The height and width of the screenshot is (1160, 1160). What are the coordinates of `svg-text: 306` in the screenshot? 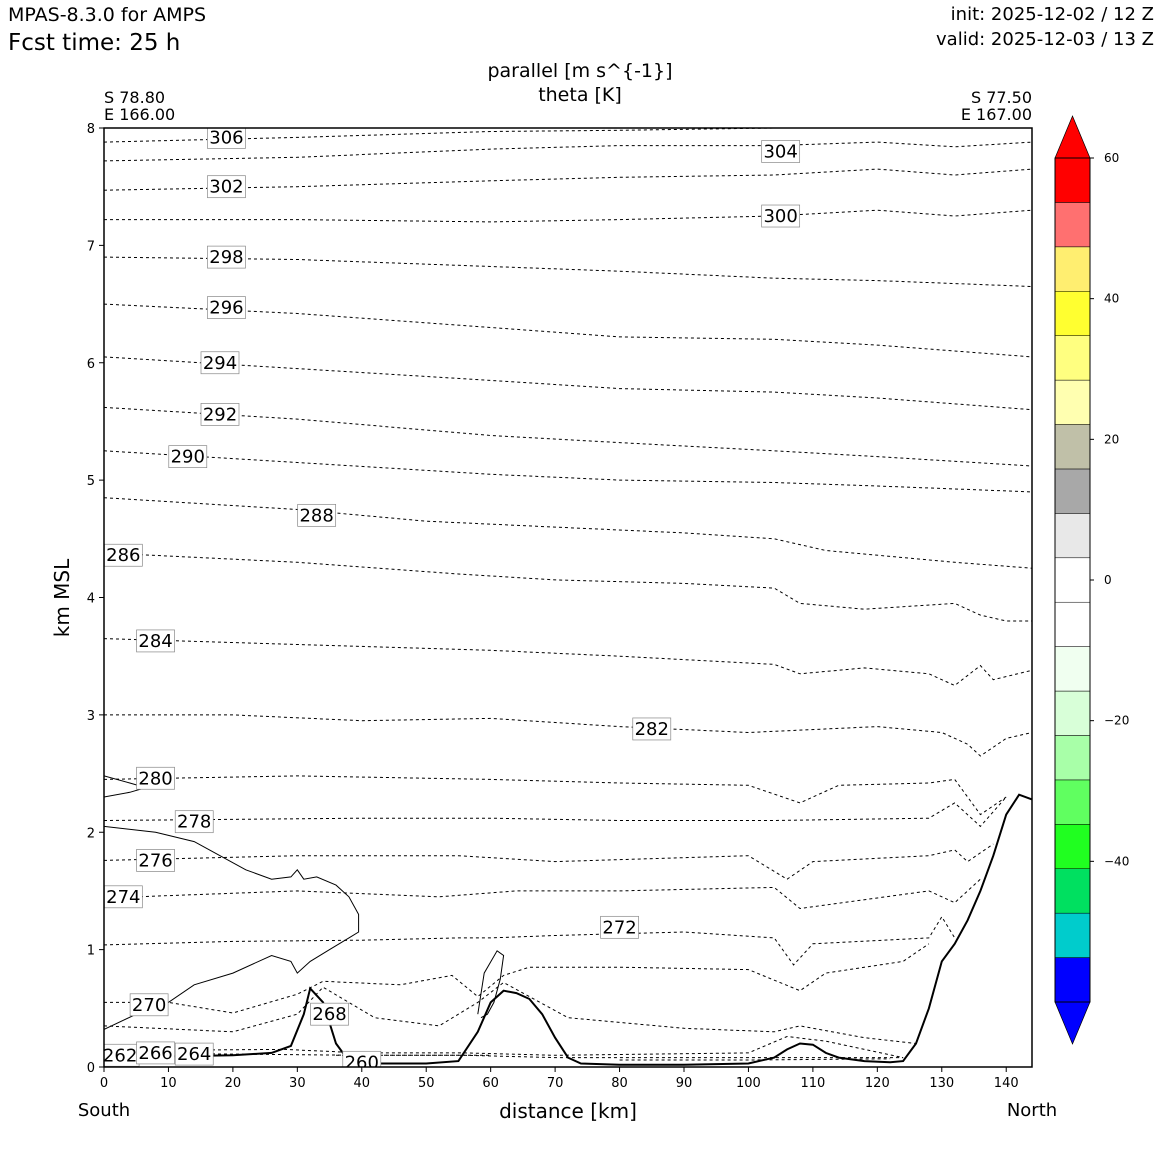 It's located at (226, 137).